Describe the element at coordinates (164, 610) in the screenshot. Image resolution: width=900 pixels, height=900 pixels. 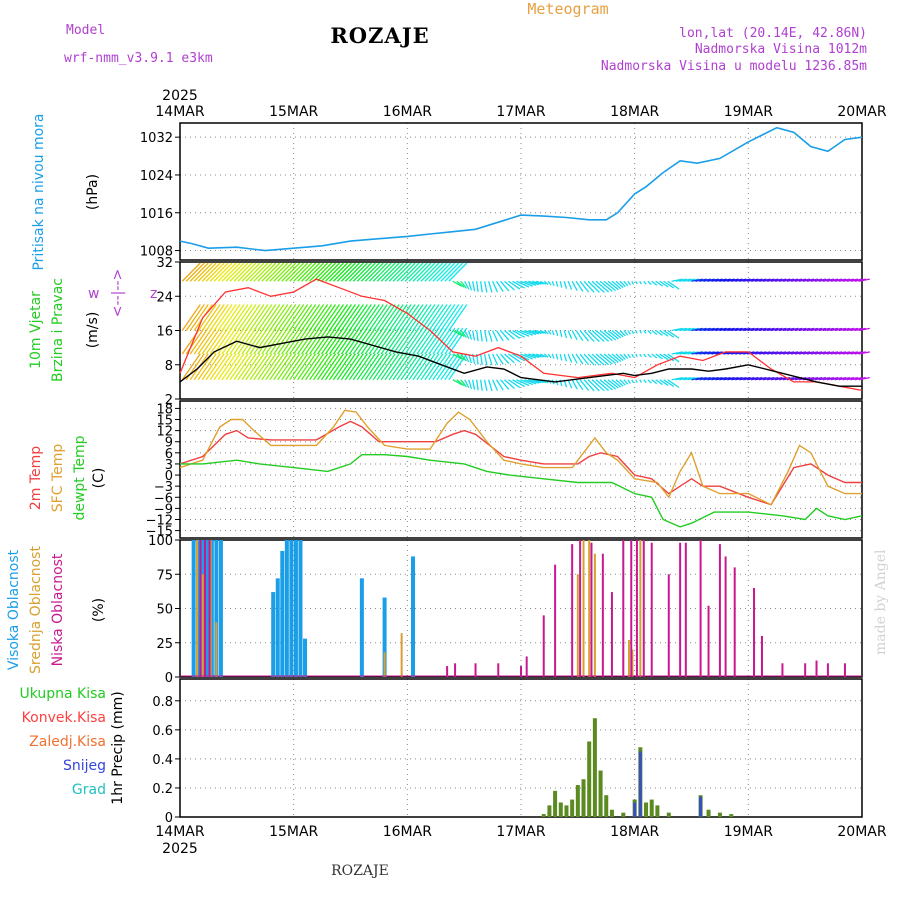
I see `y-tick-label: 50` at that location.